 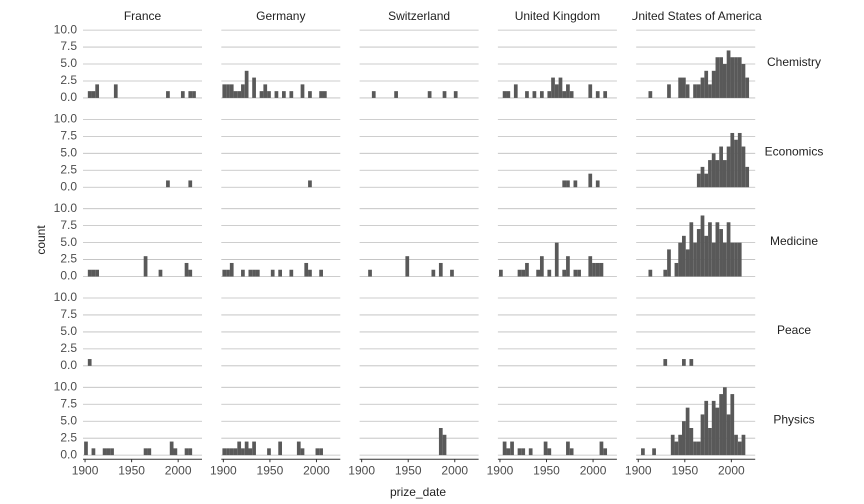 What do you see at coordinates (316, 470) in the screenshot?
I see `x-tick-label: 2000` at bounding box center [316, 470].